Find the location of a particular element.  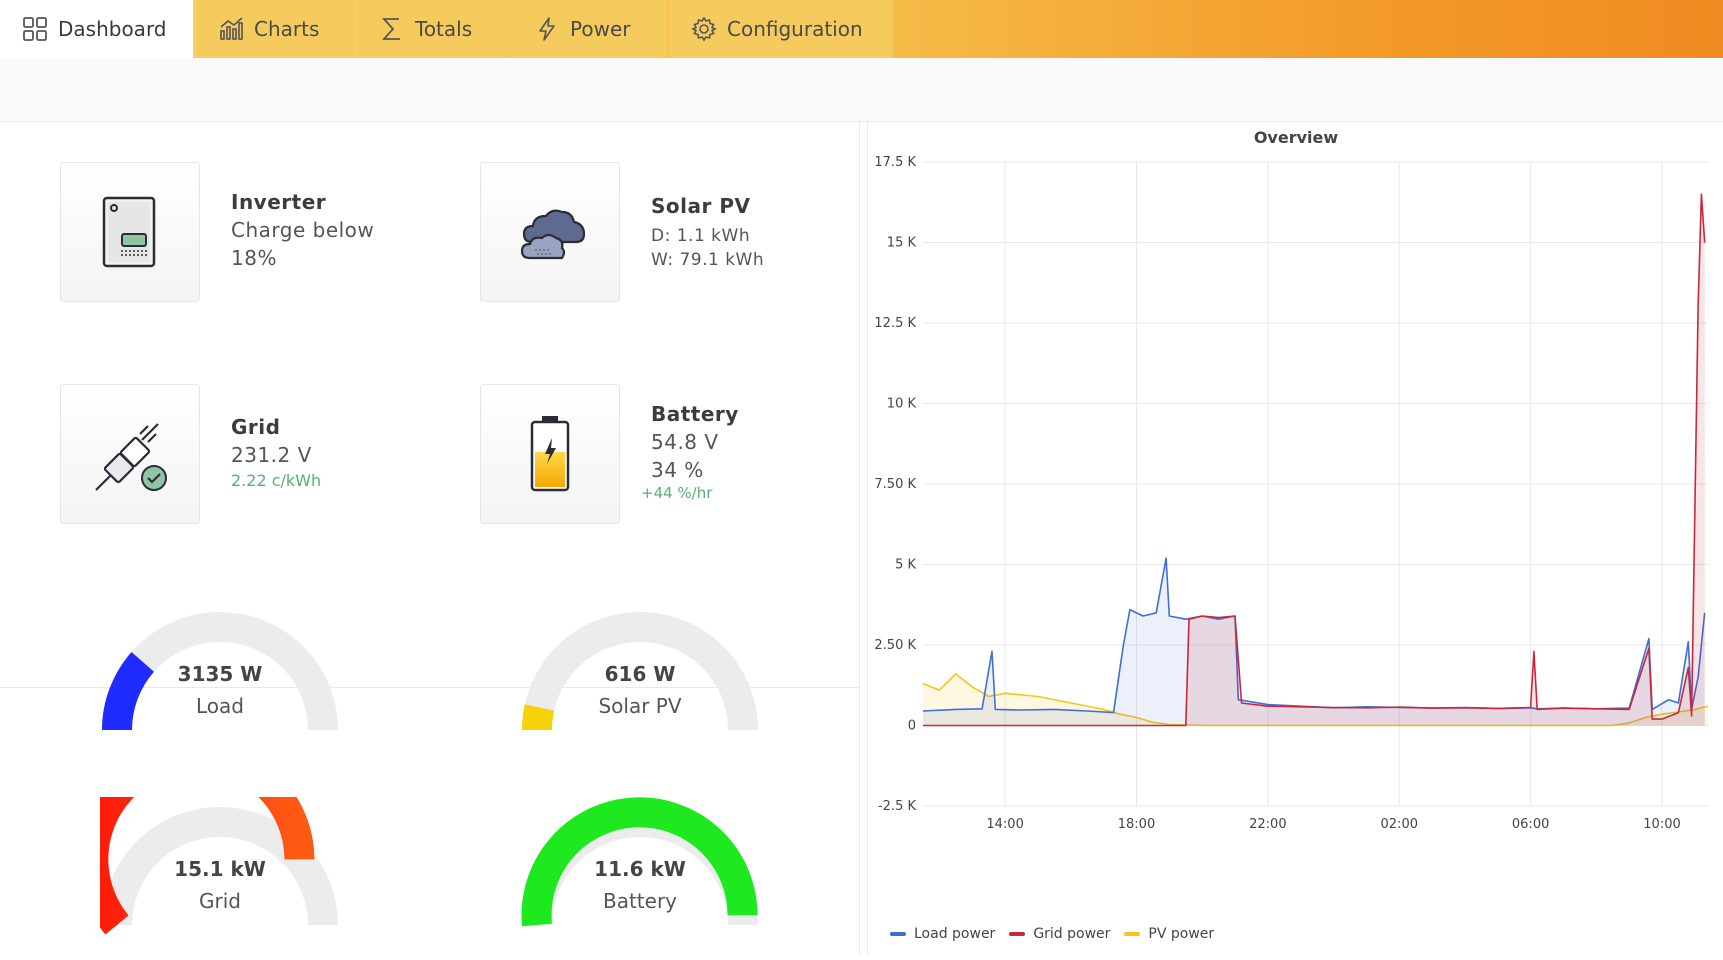

gauge-battery: 11.6 kW Battery is located at coordinates (640, 867).